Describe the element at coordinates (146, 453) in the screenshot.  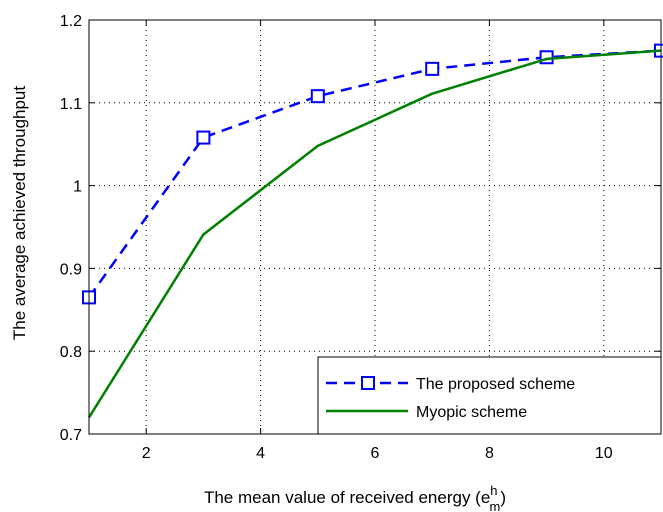
I see `x-tick-label: 2` at that location.